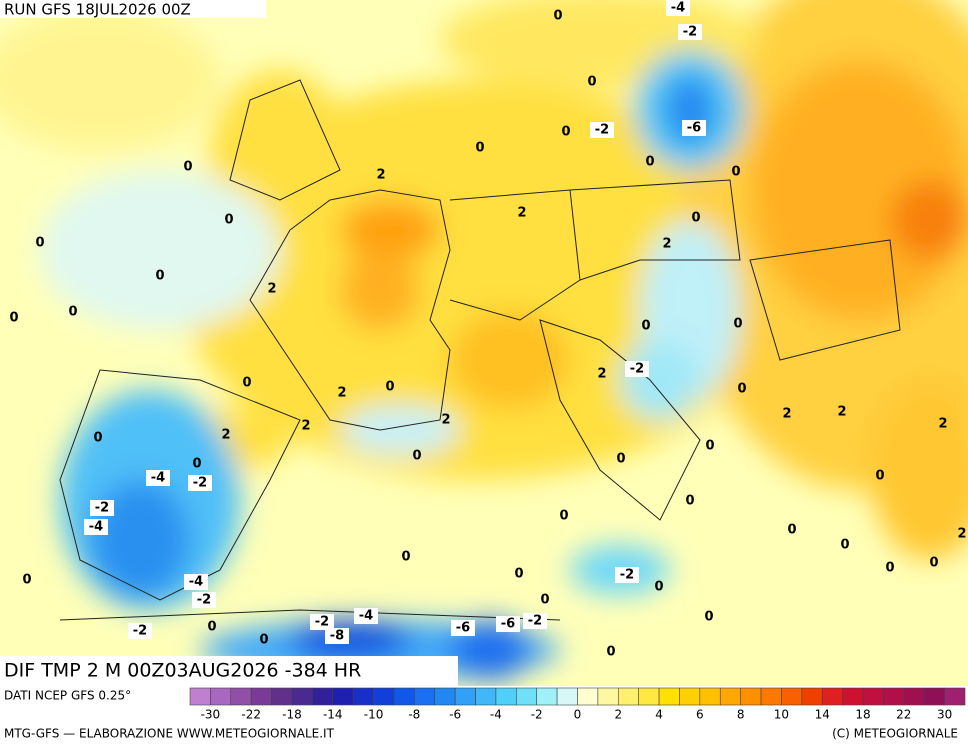  What do you see at coordinates (211, 715) in the screenshot?
I see `colorbar-label: -30` at bounding box center [211, 715].